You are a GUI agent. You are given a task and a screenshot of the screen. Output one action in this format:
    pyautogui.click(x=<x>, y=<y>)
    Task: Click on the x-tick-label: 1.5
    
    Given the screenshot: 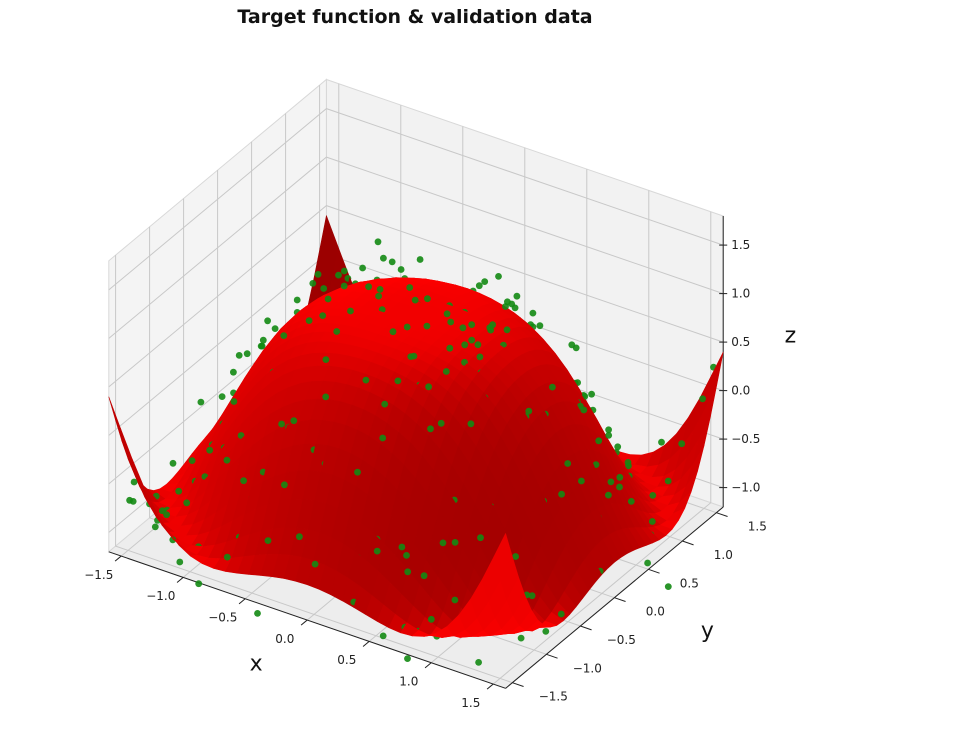 What is the action you would take?
    pyautogui.click(x=470, y=703)
    